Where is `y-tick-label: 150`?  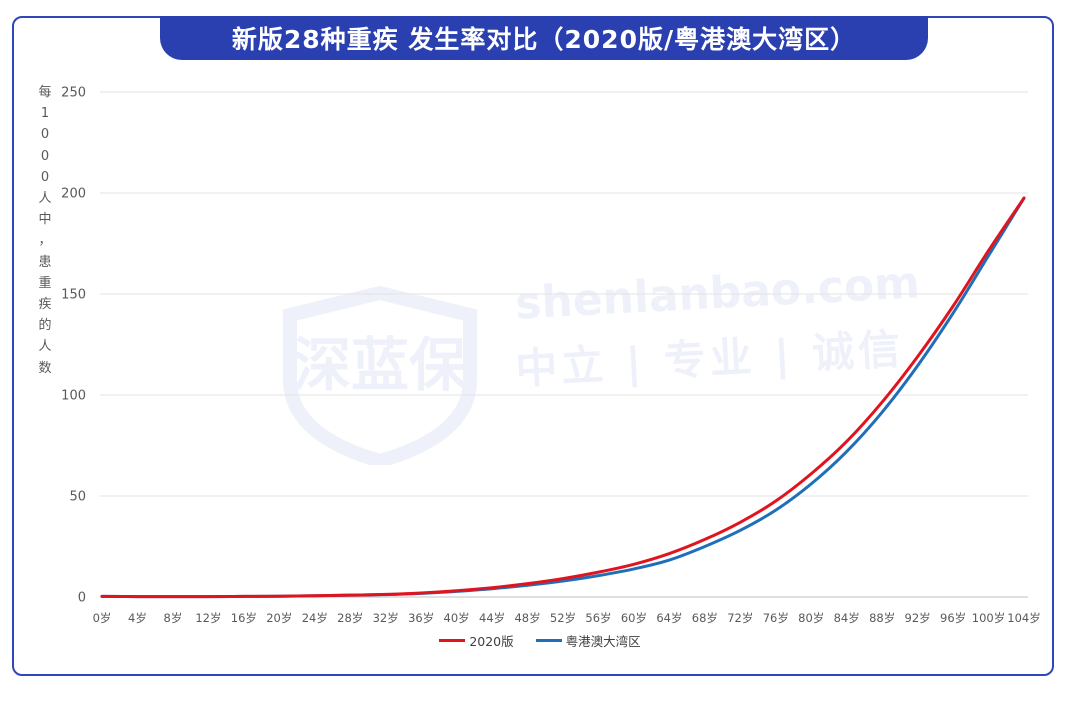
y-tick-label: 150 is located at coordinates (73, 295).